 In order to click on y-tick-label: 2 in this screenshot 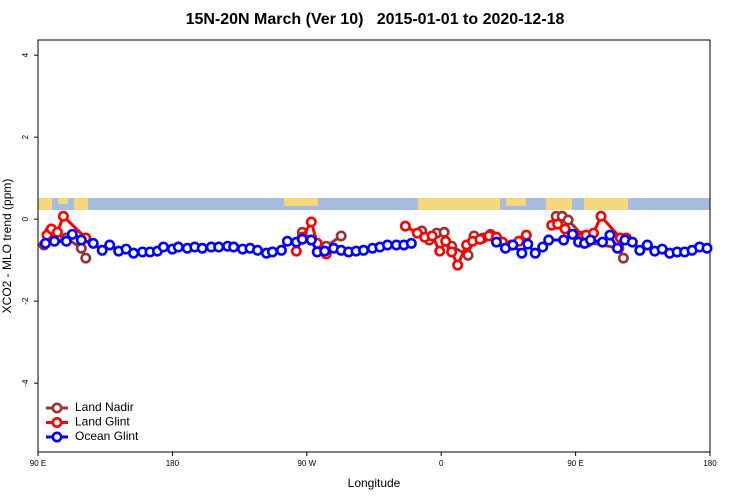, I will do `click(25, 136)`.